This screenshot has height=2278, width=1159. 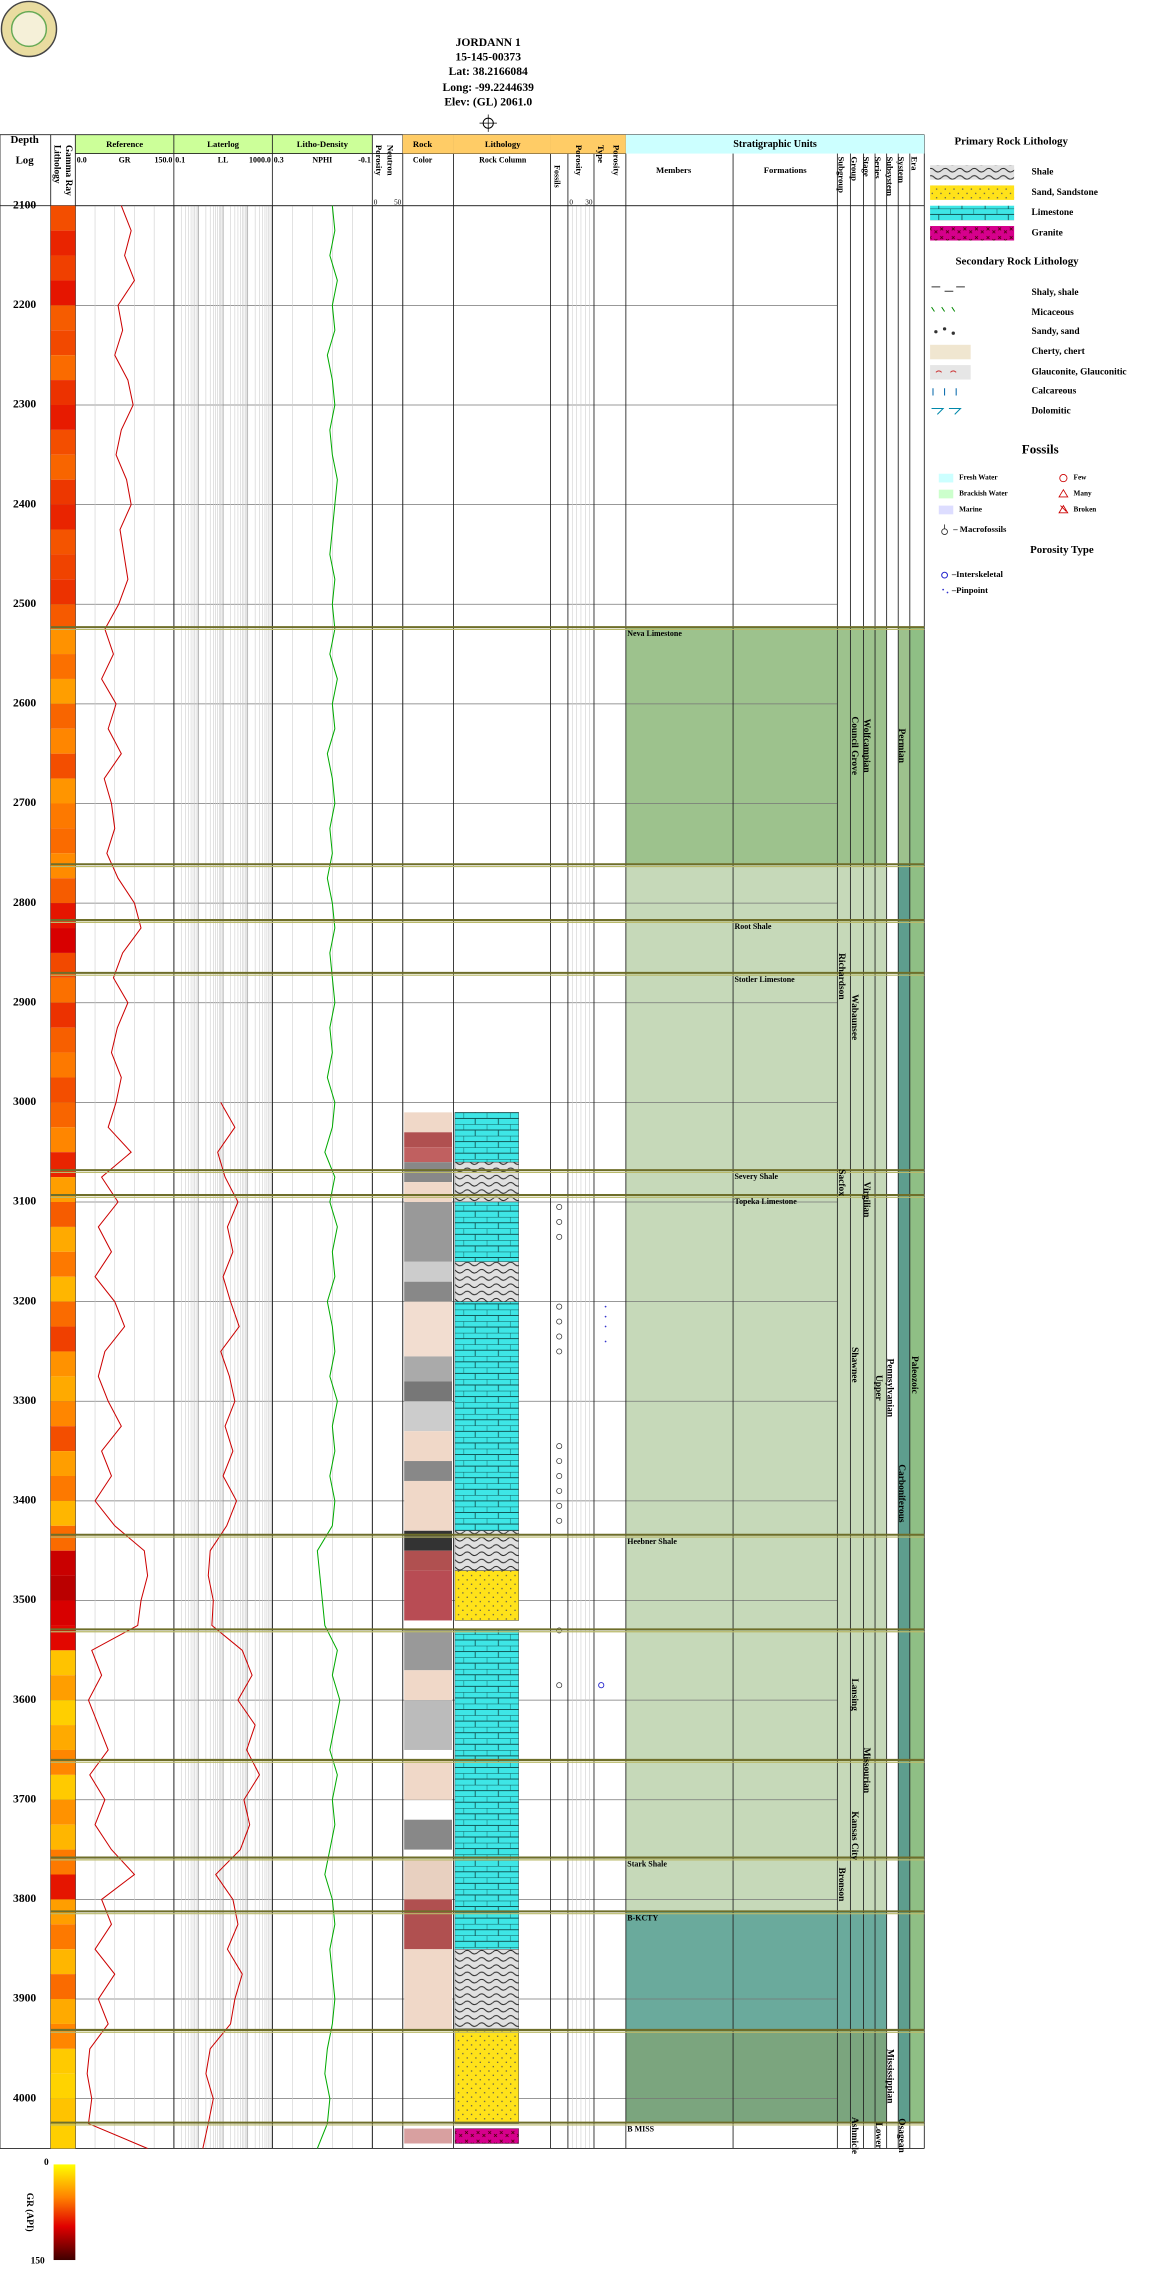 What do you see at coordinates (979, 529) in the screenshot?
I see `legend-label: – Macrofossils` at bounding box center [979, 529].